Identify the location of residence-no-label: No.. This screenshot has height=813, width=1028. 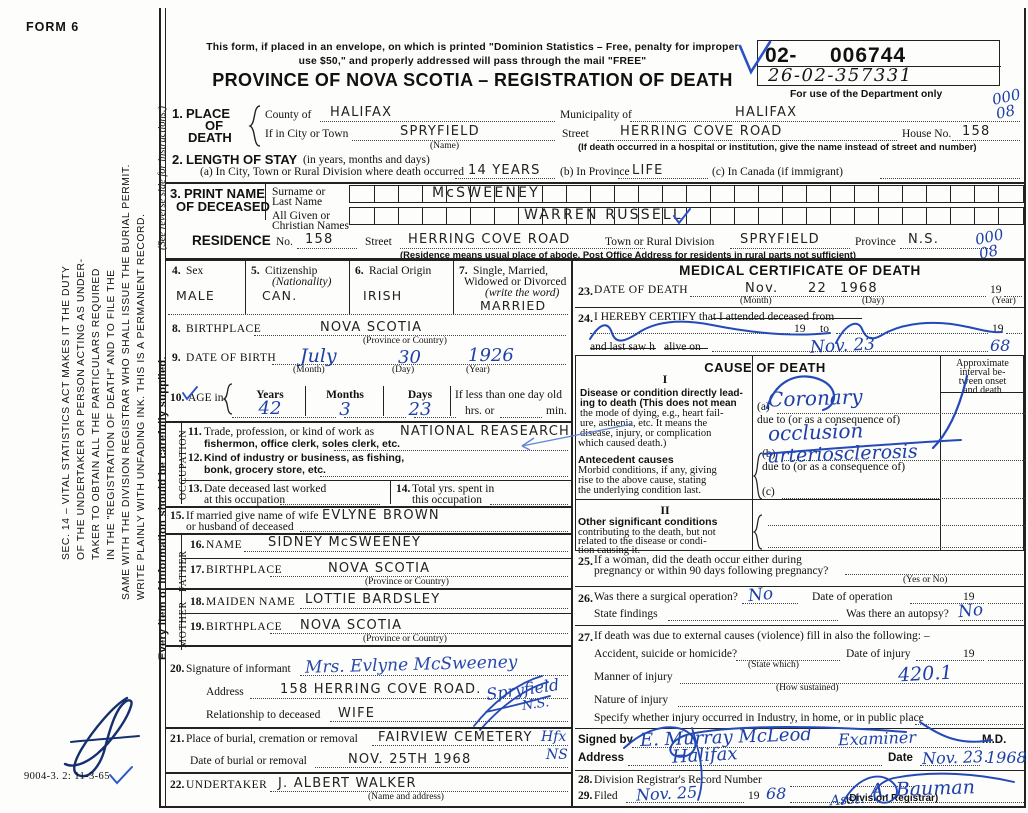
(284, 242).